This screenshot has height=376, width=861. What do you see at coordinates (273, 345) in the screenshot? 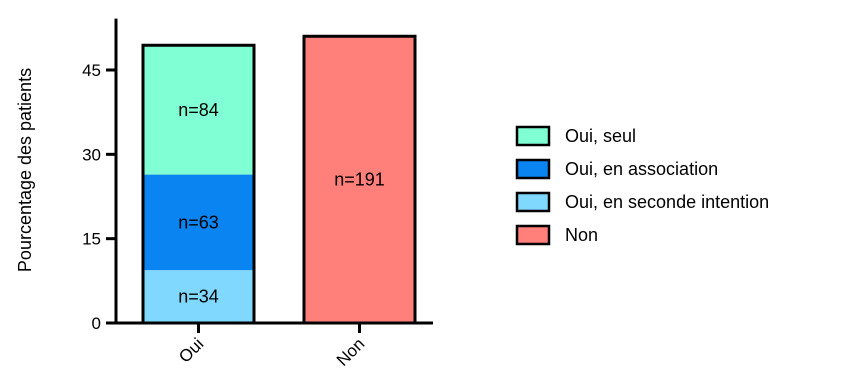
I see `x-axis: Oui Non` at bounding box center [273, 345].